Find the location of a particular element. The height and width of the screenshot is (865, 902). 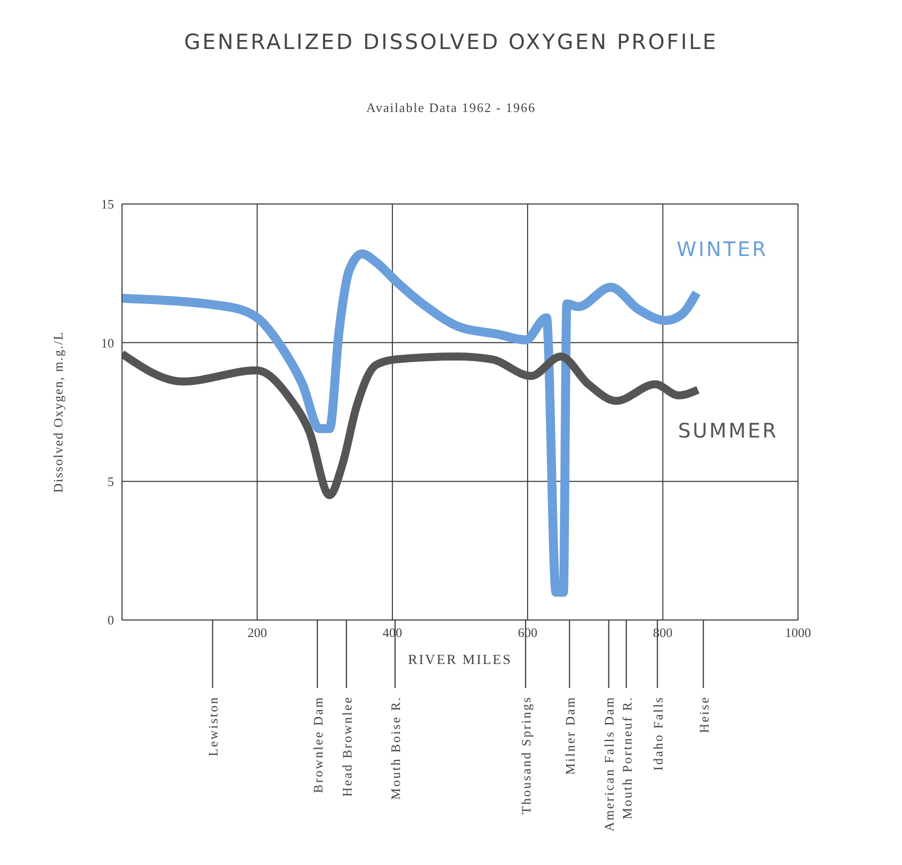

ref-line-label: Heise is located at coordinates (704, 715).